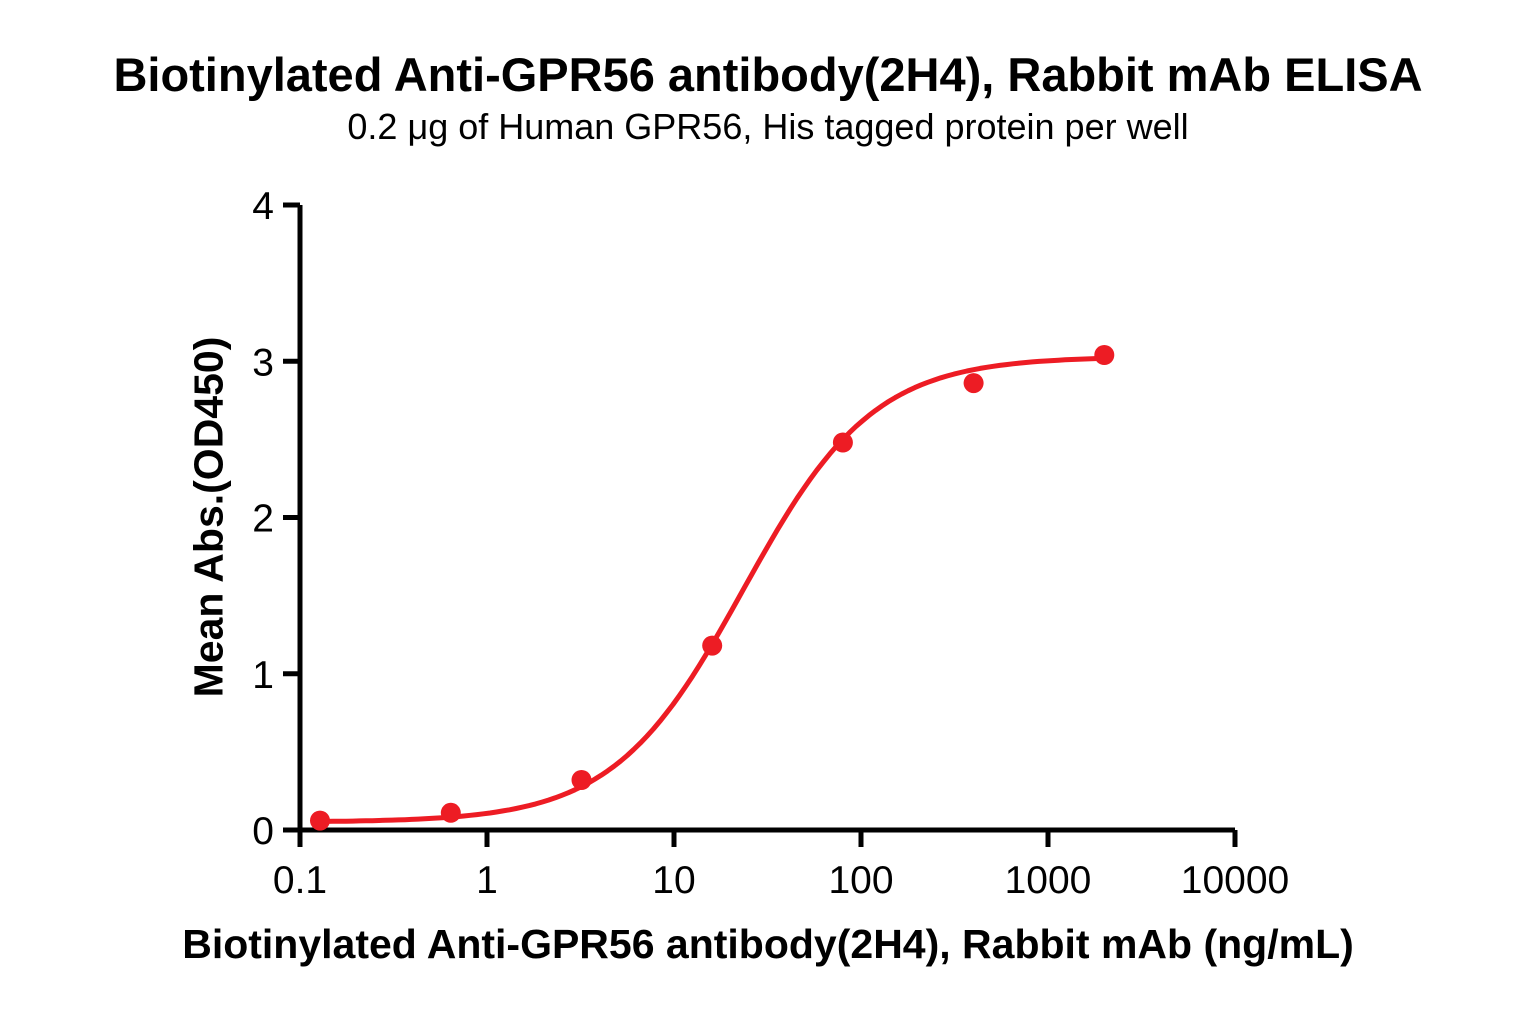  Describe the element at coordinates (300, 880) in the screenshot. I see `x-tick-label: 0.1` at that location.